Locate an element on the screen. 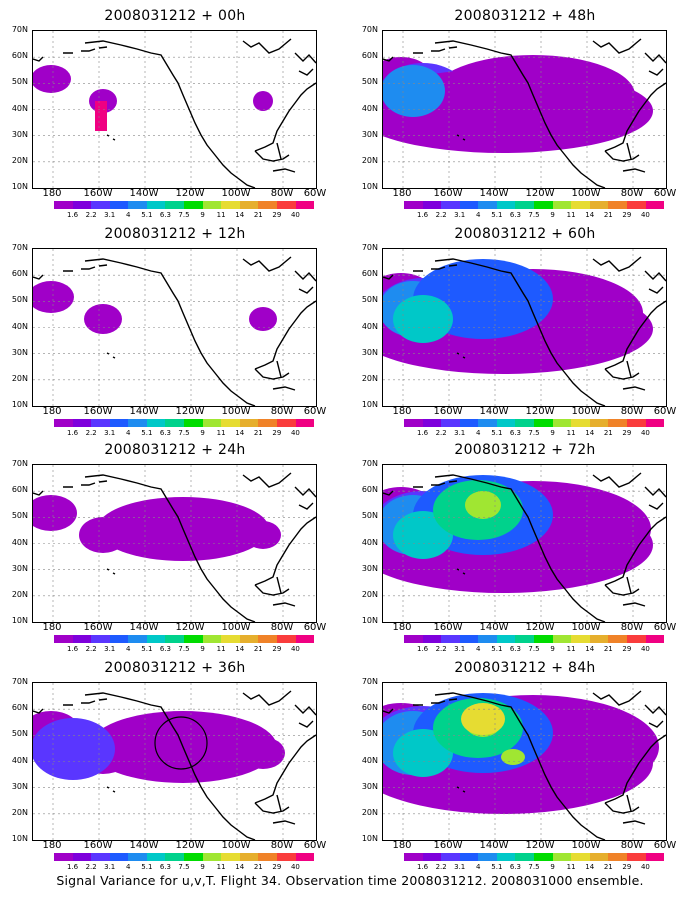  lat-label: 20N is located at coordinates (369, 160).